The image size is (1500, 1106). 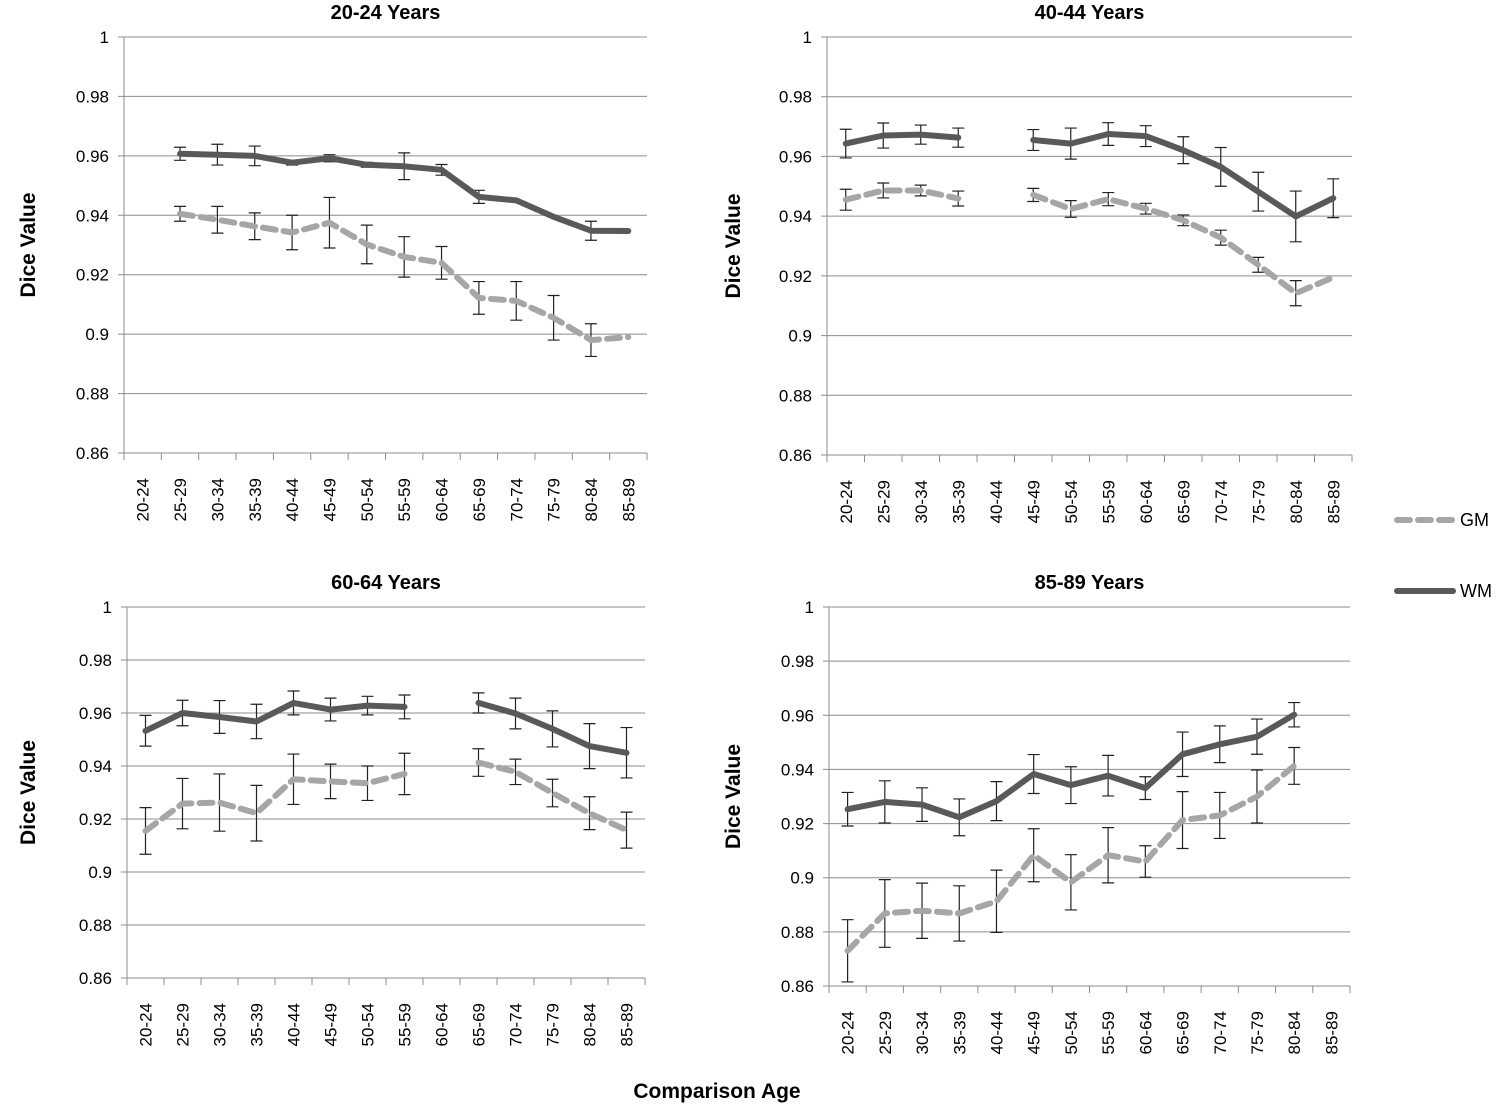 I want to click on legend-label-gm: GM, so click(x=1474, y=520).